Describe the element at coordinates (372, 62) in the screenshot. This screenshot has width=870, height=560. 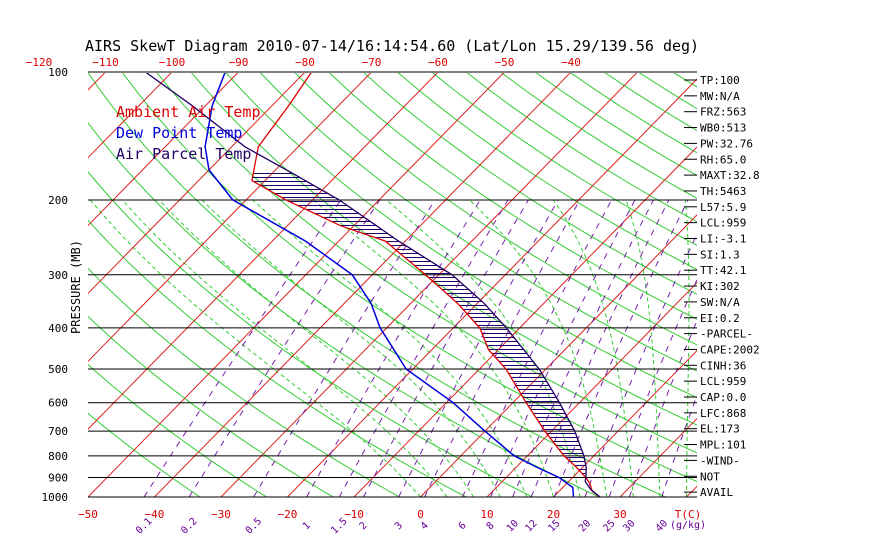
I see `top-temp-tick-label: −70` at that location.